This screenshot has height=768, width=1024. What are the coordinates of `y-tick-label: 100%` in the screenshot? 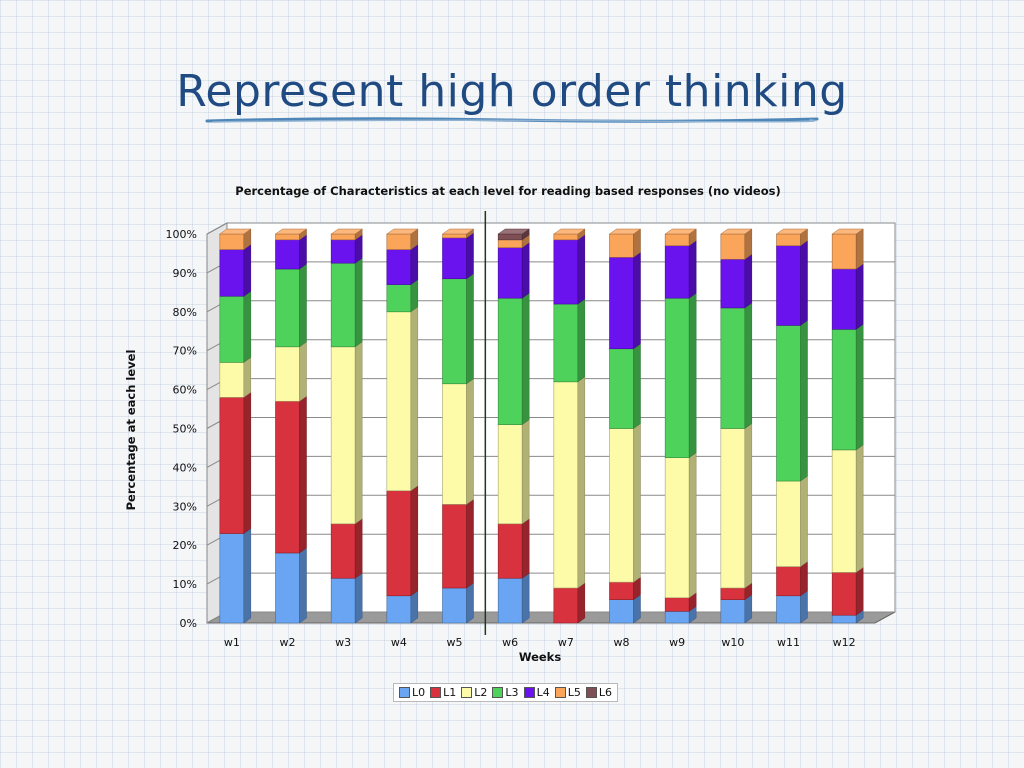 It's located at (181, 234).